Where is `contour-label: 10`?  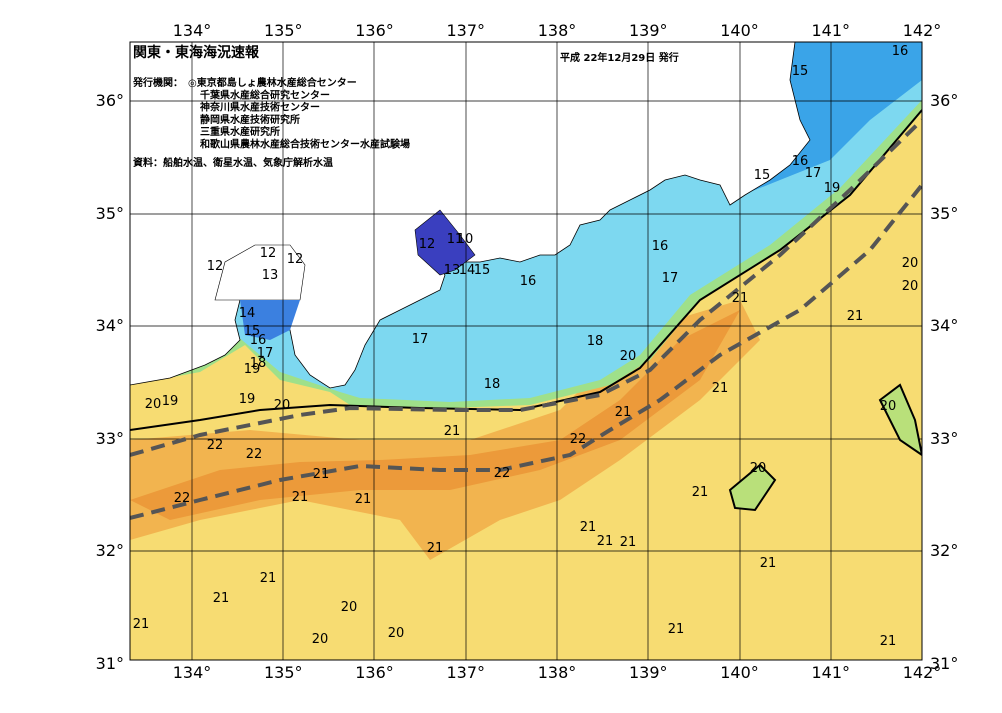
contour-label: 10 is located at coordinates (465, 239).